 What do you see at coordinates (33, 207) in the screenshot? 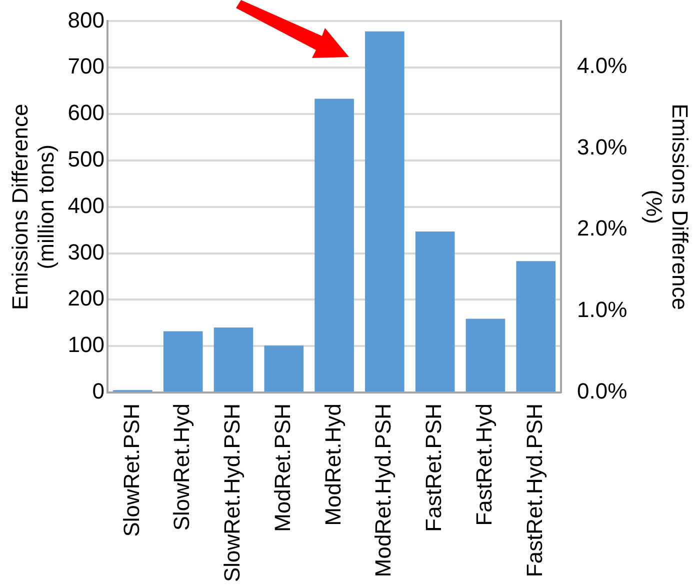
I see `y-axis-title: Emissions Difference (million tons)` at bounding box center [33, 207].